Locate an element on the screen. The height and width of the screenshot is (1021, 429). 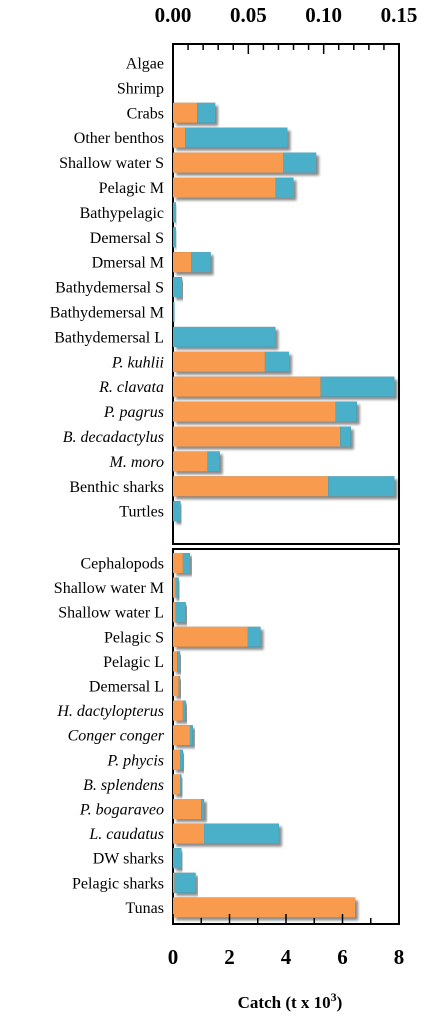
x-axis-title: Catch (t x 103) is located at coordinates (290, 1001).